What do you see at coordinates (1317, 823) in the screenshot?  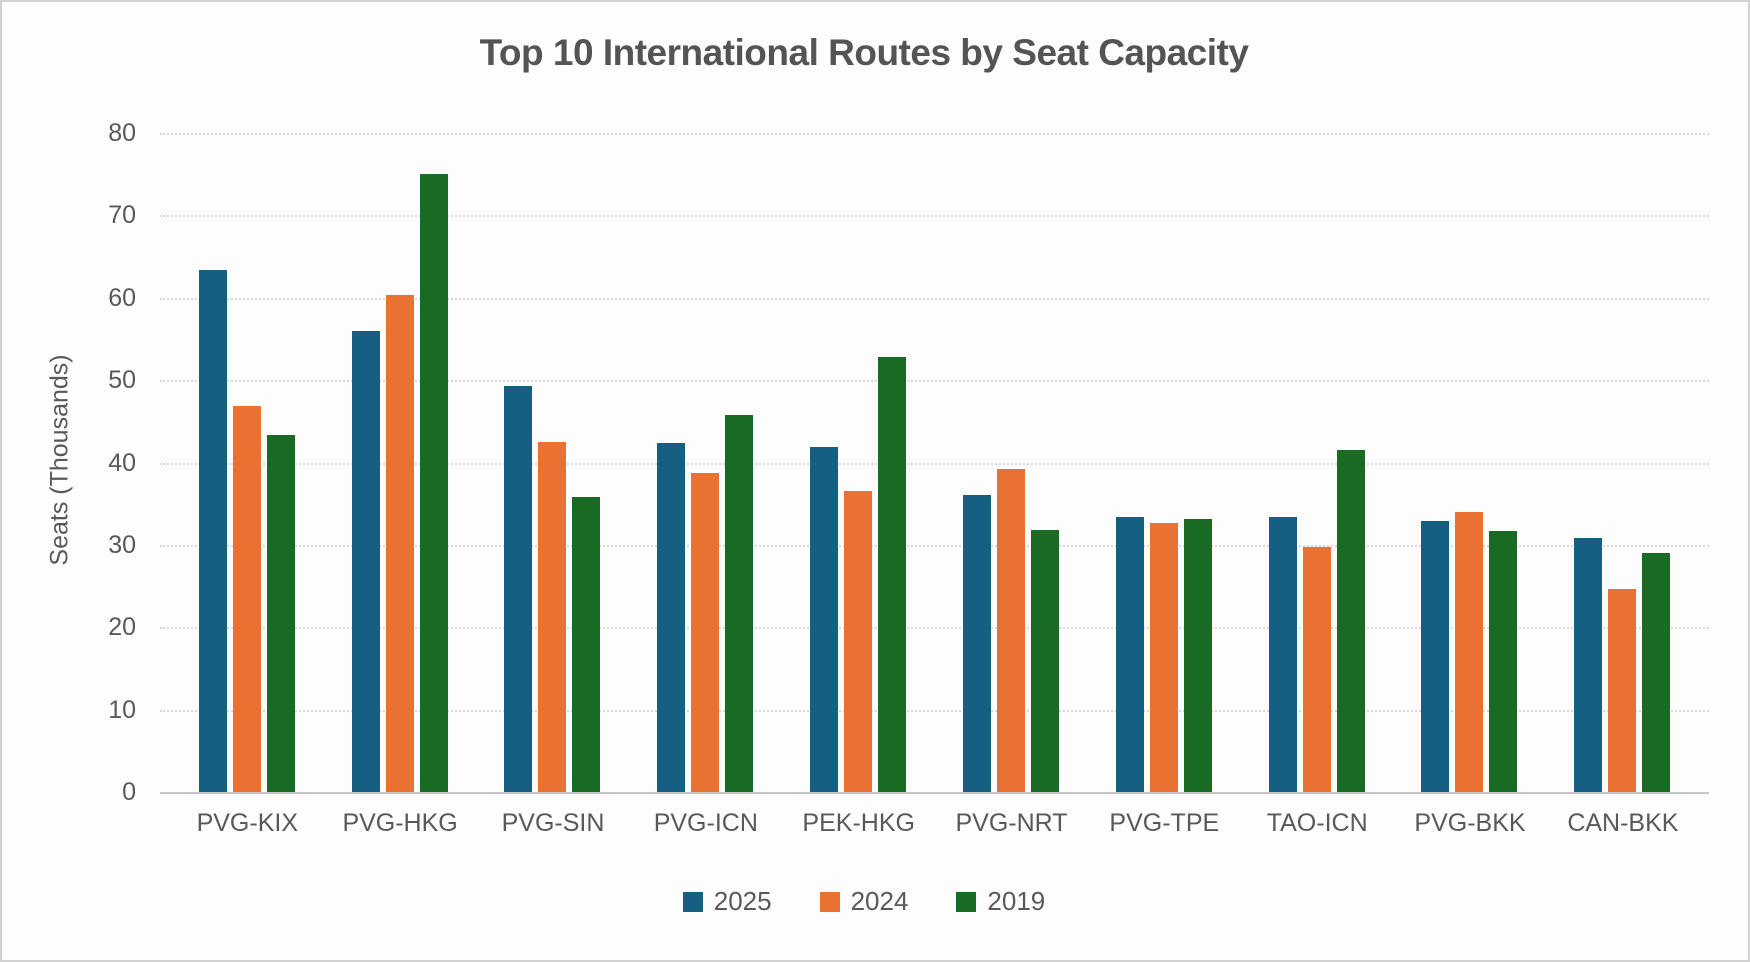 I see `x-category-label-TAO-ICN: TAO-ICN` at bounding box center [1317, 823].